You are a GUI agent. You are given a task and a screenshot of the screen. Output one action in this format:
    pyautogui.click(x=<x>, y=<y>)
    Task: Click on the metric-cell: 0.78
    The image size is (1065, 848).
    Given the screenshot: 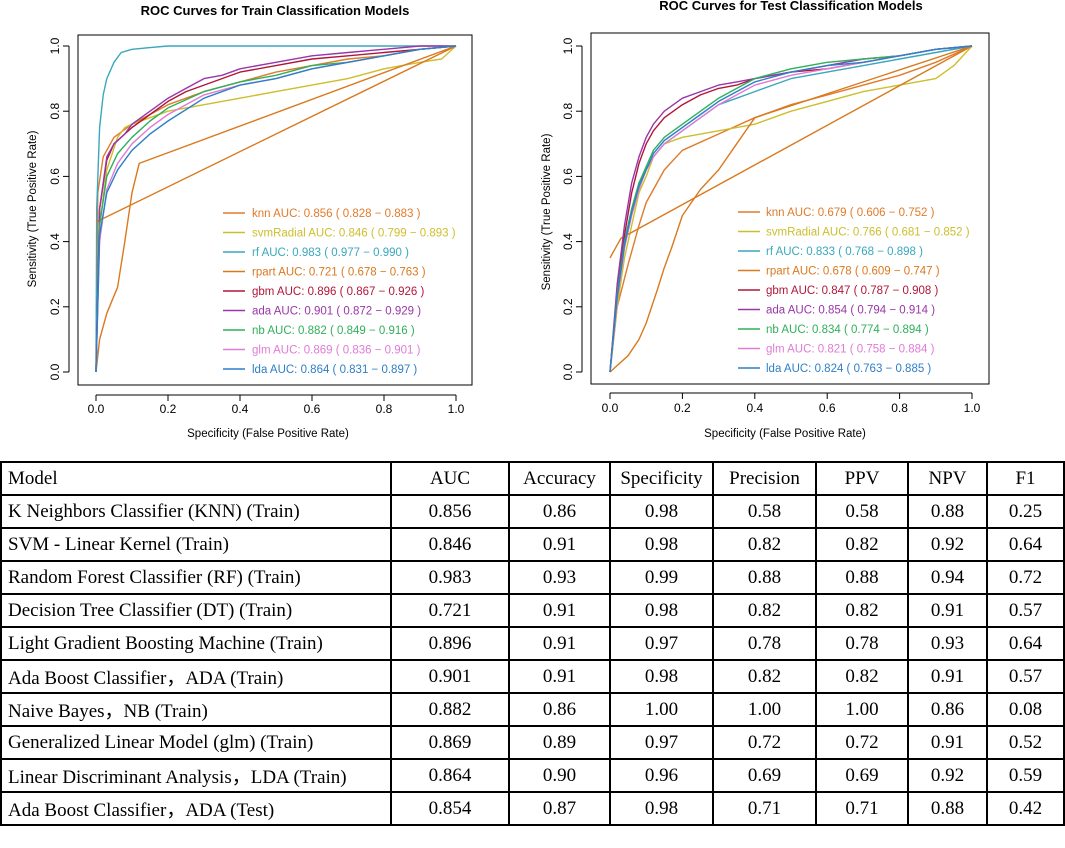 What is the action you would take?
    pyautogui.click(x=764, y=643)
    